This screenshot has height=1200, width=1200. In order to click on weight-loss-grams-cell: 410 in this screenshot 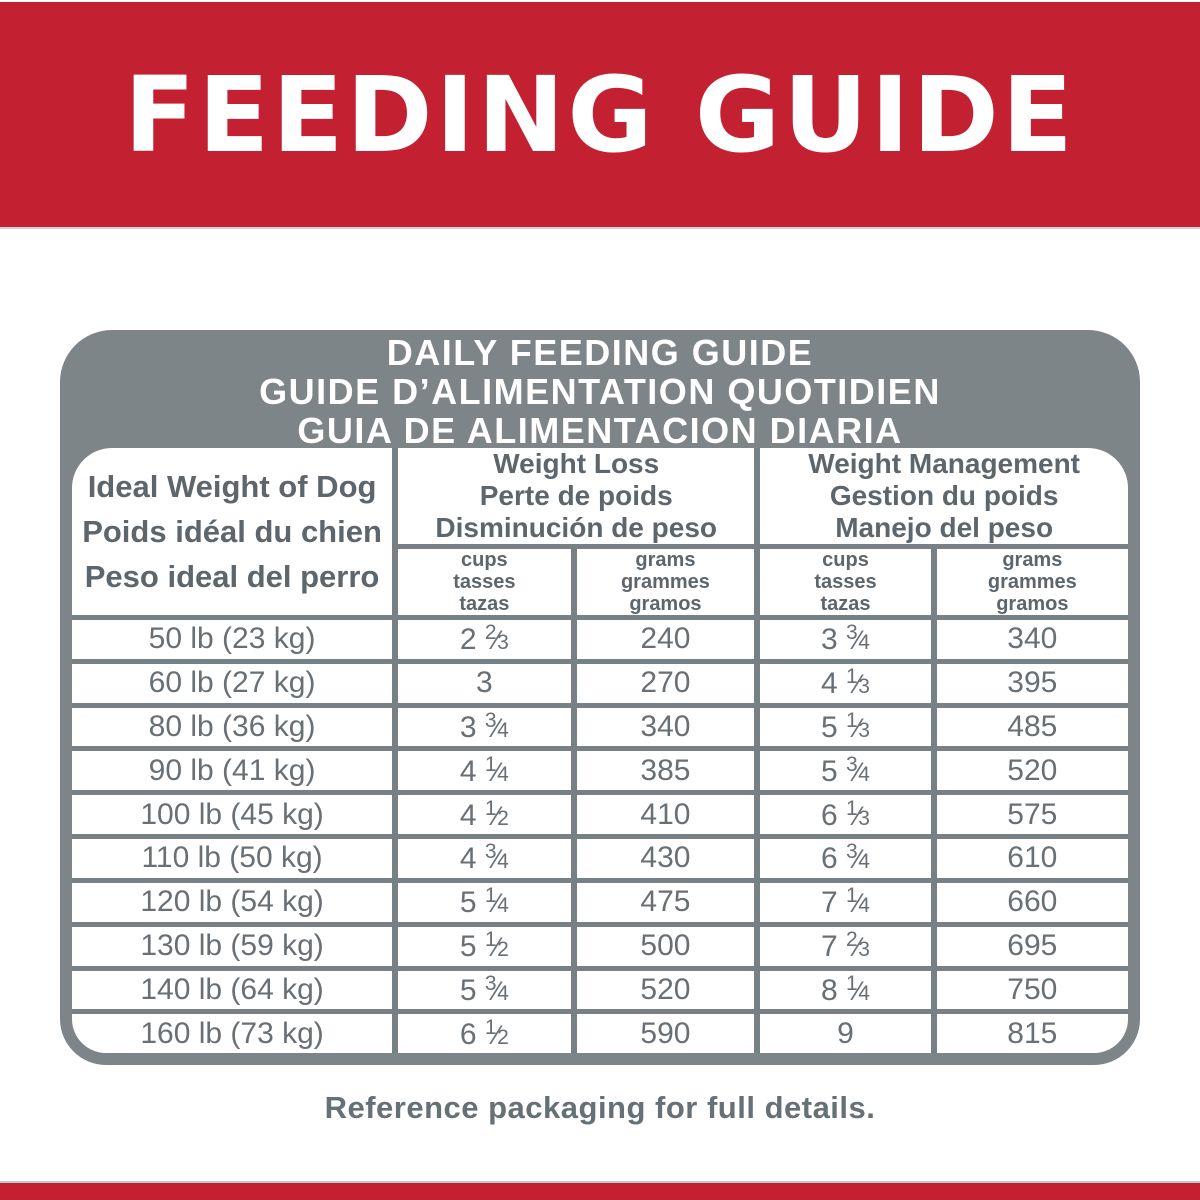, I will do `click(665, 815)`.